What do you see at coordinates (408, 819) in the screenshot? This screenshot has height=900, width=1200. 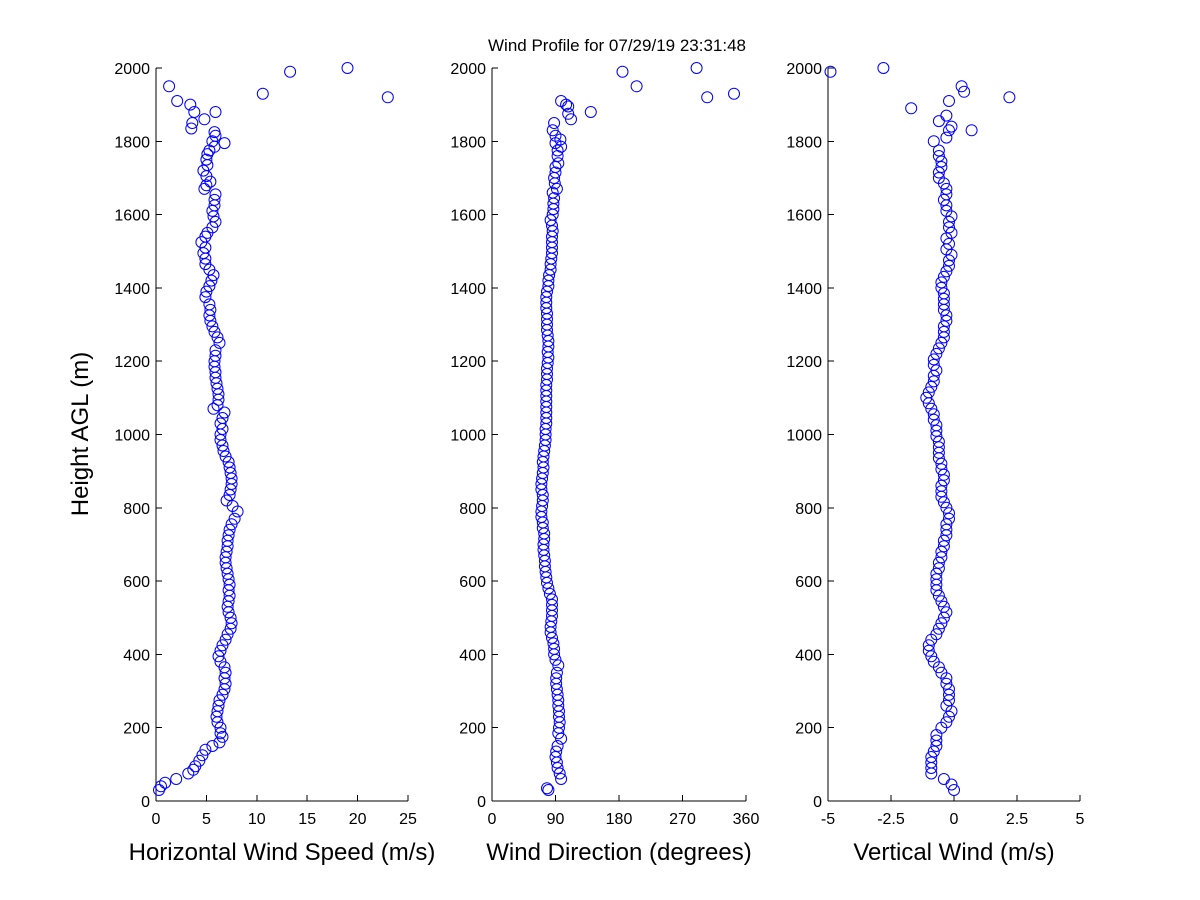 I see `x-tick-label: 25` at bounding box center [408, 819].